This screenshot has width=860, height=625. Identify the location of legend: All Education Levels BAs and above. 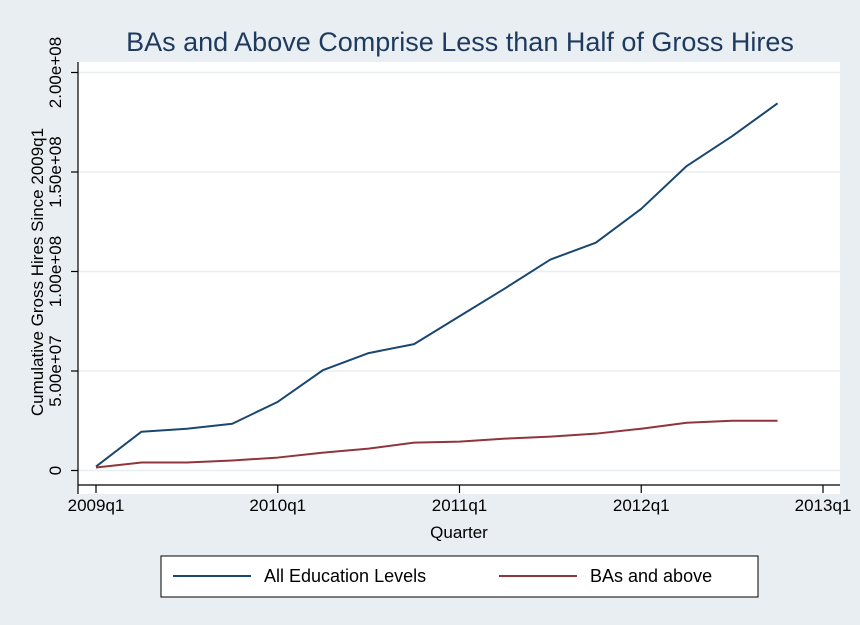
(459, 576).